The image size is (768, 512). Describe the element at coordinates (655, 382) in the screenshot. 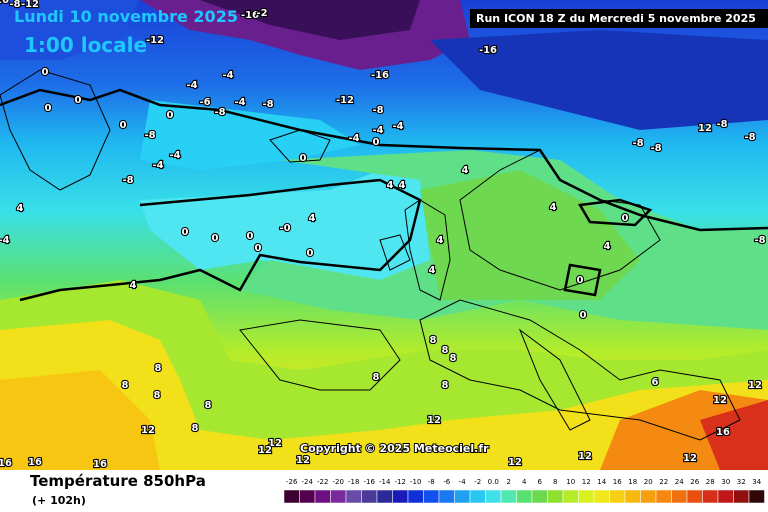

I see `isotherm-label: 6` at that location.